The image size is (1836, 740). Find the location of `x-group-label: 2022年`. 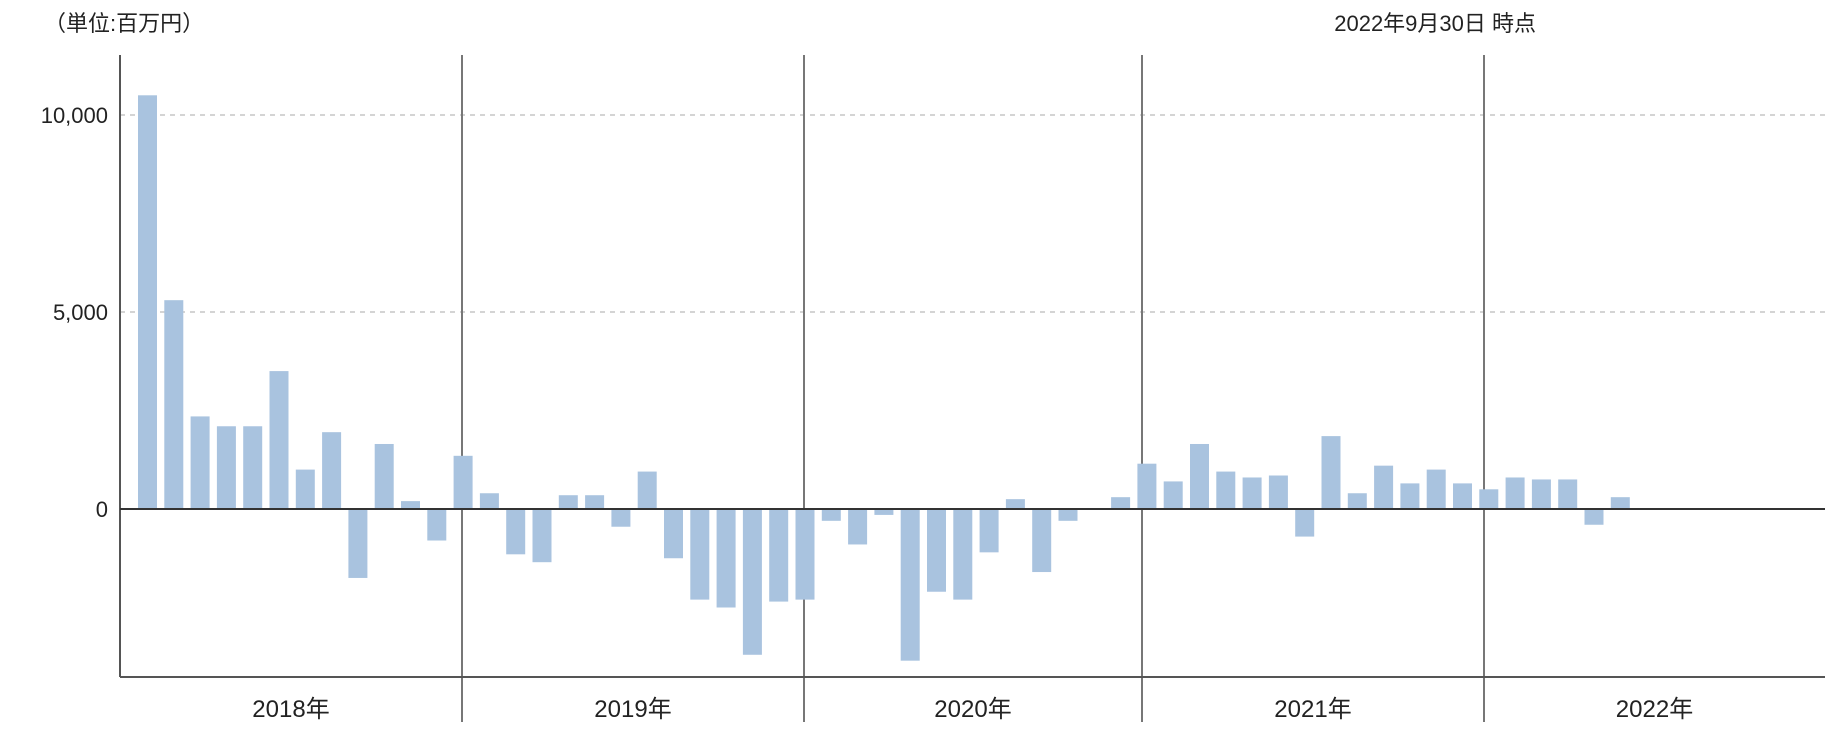

x-group-label: 2022年 is located at coordinates (1654, 709).